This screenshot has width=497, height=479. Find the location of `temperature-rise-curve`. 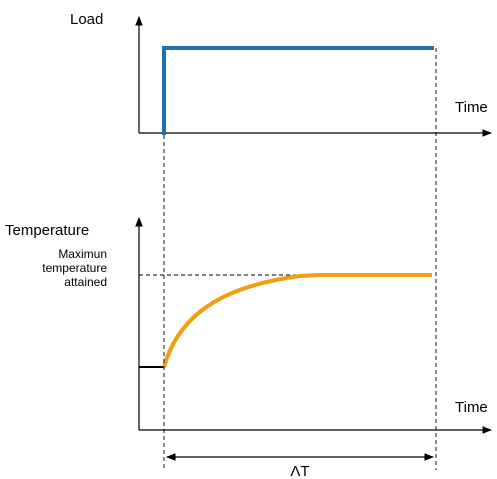

temperature-rise-curve is located at coordinates (298, 321).